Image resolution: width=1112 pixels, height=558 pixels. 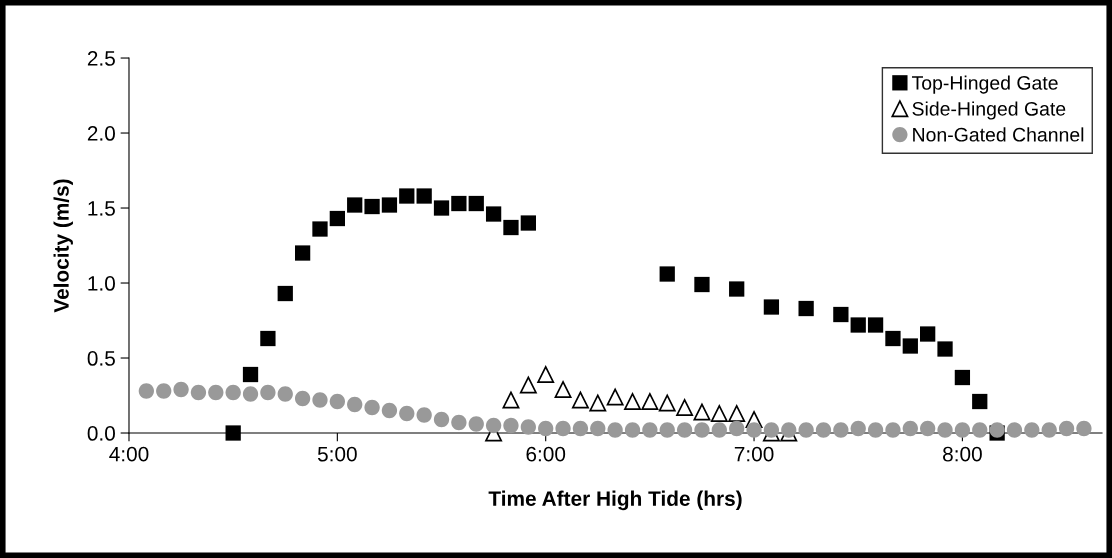 I want to click on legend-label: Non-Gated Channel, so click(x=998, y=134).